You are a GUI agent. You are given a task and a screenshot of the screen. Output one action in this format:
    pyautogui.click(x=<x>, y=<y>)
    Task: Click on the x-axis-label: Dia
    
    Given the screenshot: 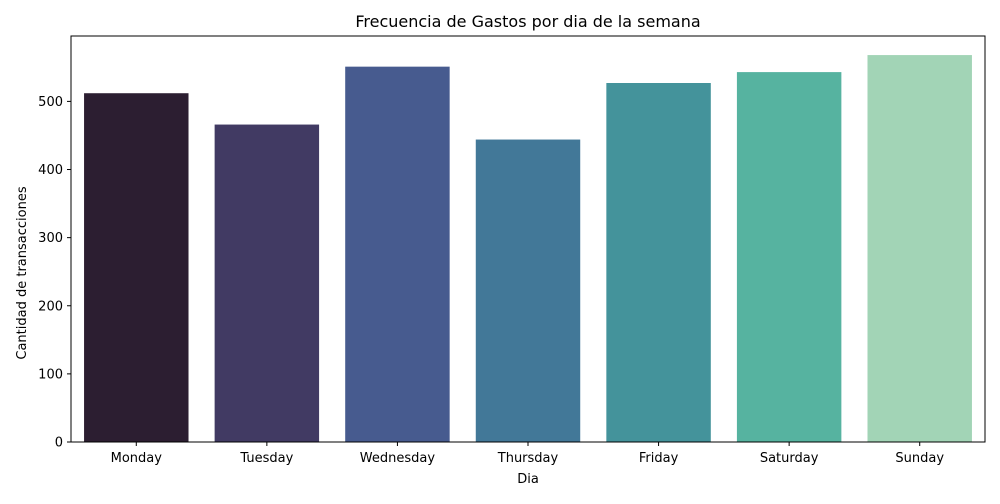 What is the action you would take?
    pyautogui.click(x=528, y=479)
    